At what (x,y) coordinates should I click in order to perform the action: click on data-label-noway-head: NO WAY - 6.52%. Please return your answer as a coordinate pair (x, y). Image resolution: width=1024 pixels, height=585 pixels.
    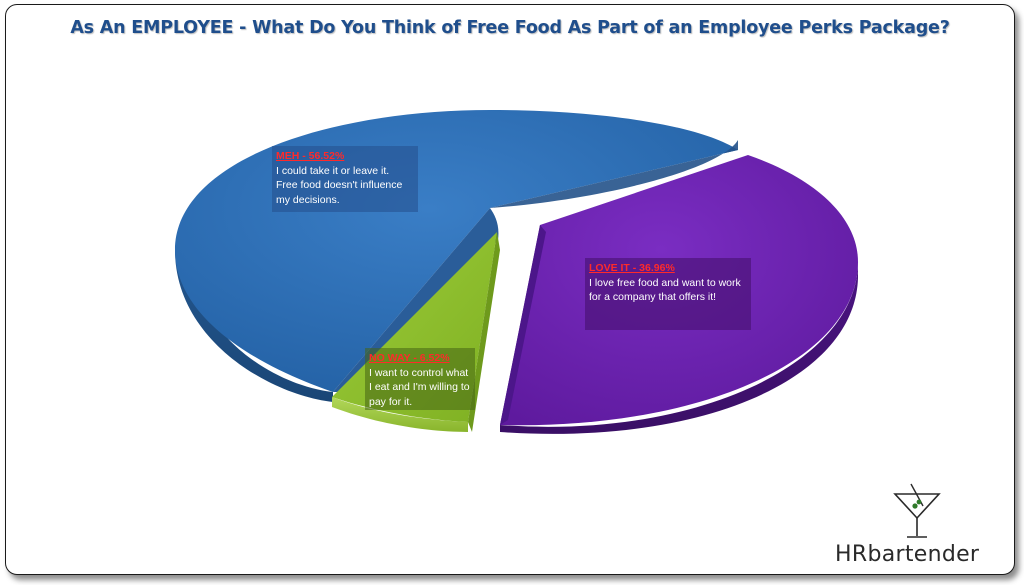
    Looking at the image, I should click on (409, 358).